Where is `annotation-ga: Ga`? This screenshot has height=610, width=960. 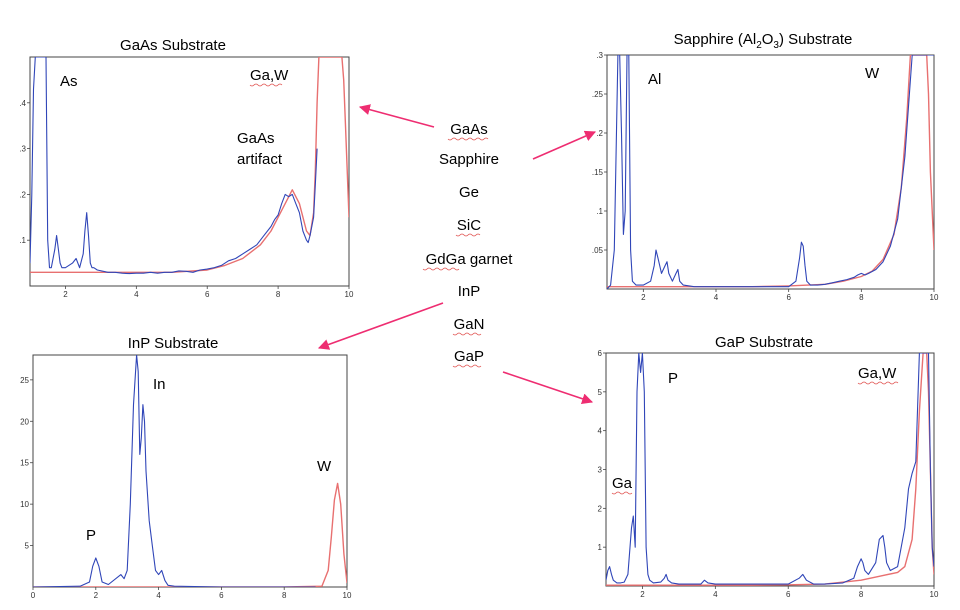 annotation-ga: Ga is located at coordinates (622, 483).